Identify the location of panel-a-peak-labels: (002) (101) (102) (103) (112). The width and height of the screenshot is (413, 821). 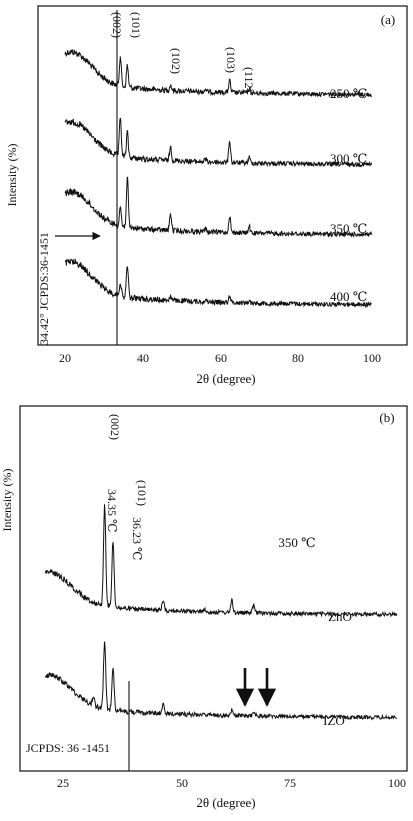
(183, 52).